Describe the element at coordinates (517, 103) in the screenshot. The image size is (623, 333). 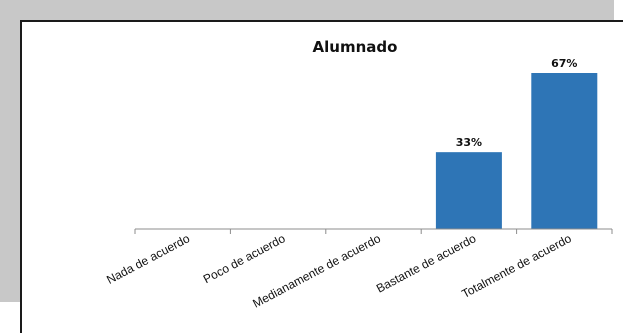
I see `value-labels-layer: 33% 67%` at that location.